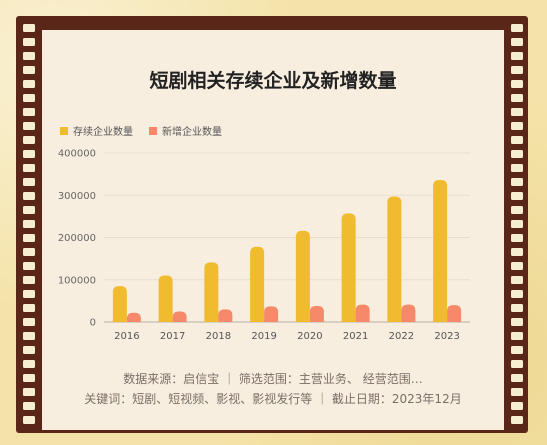  I want to click on legend-swatch-new, so click(153, 130).